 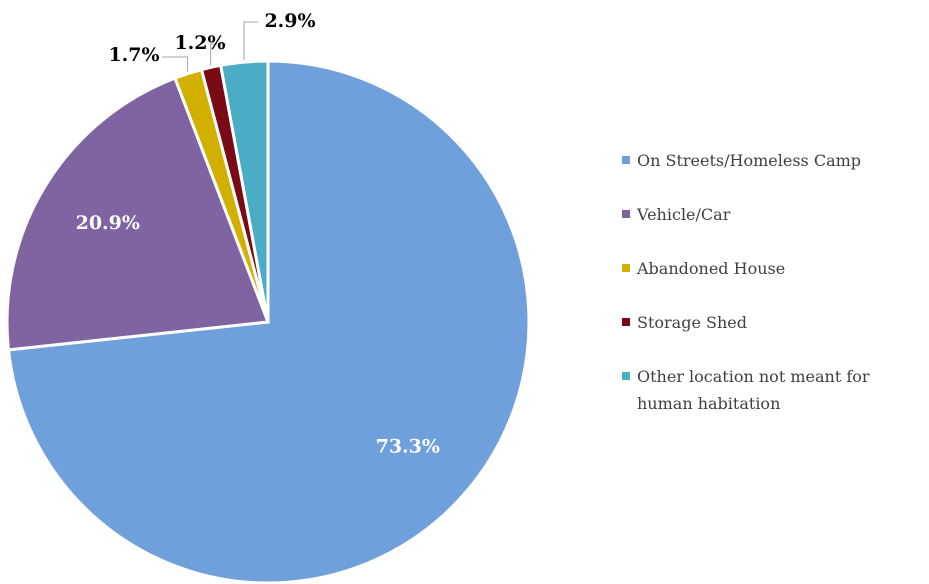 I want to click on legend-label: Storage Shed, so click(x=692, y=322).